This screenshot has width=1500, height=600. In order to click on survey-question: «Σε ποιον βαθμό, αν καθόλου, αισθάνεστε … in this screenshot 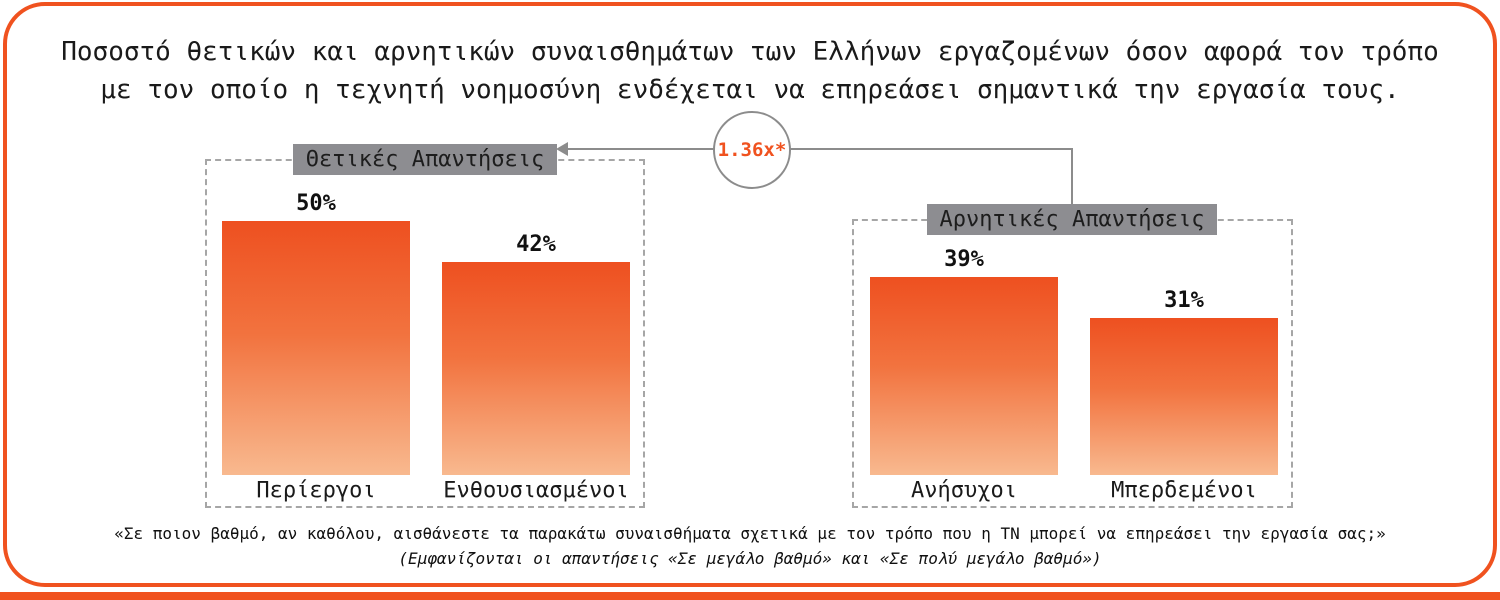, I will do `click(750, 533)`.